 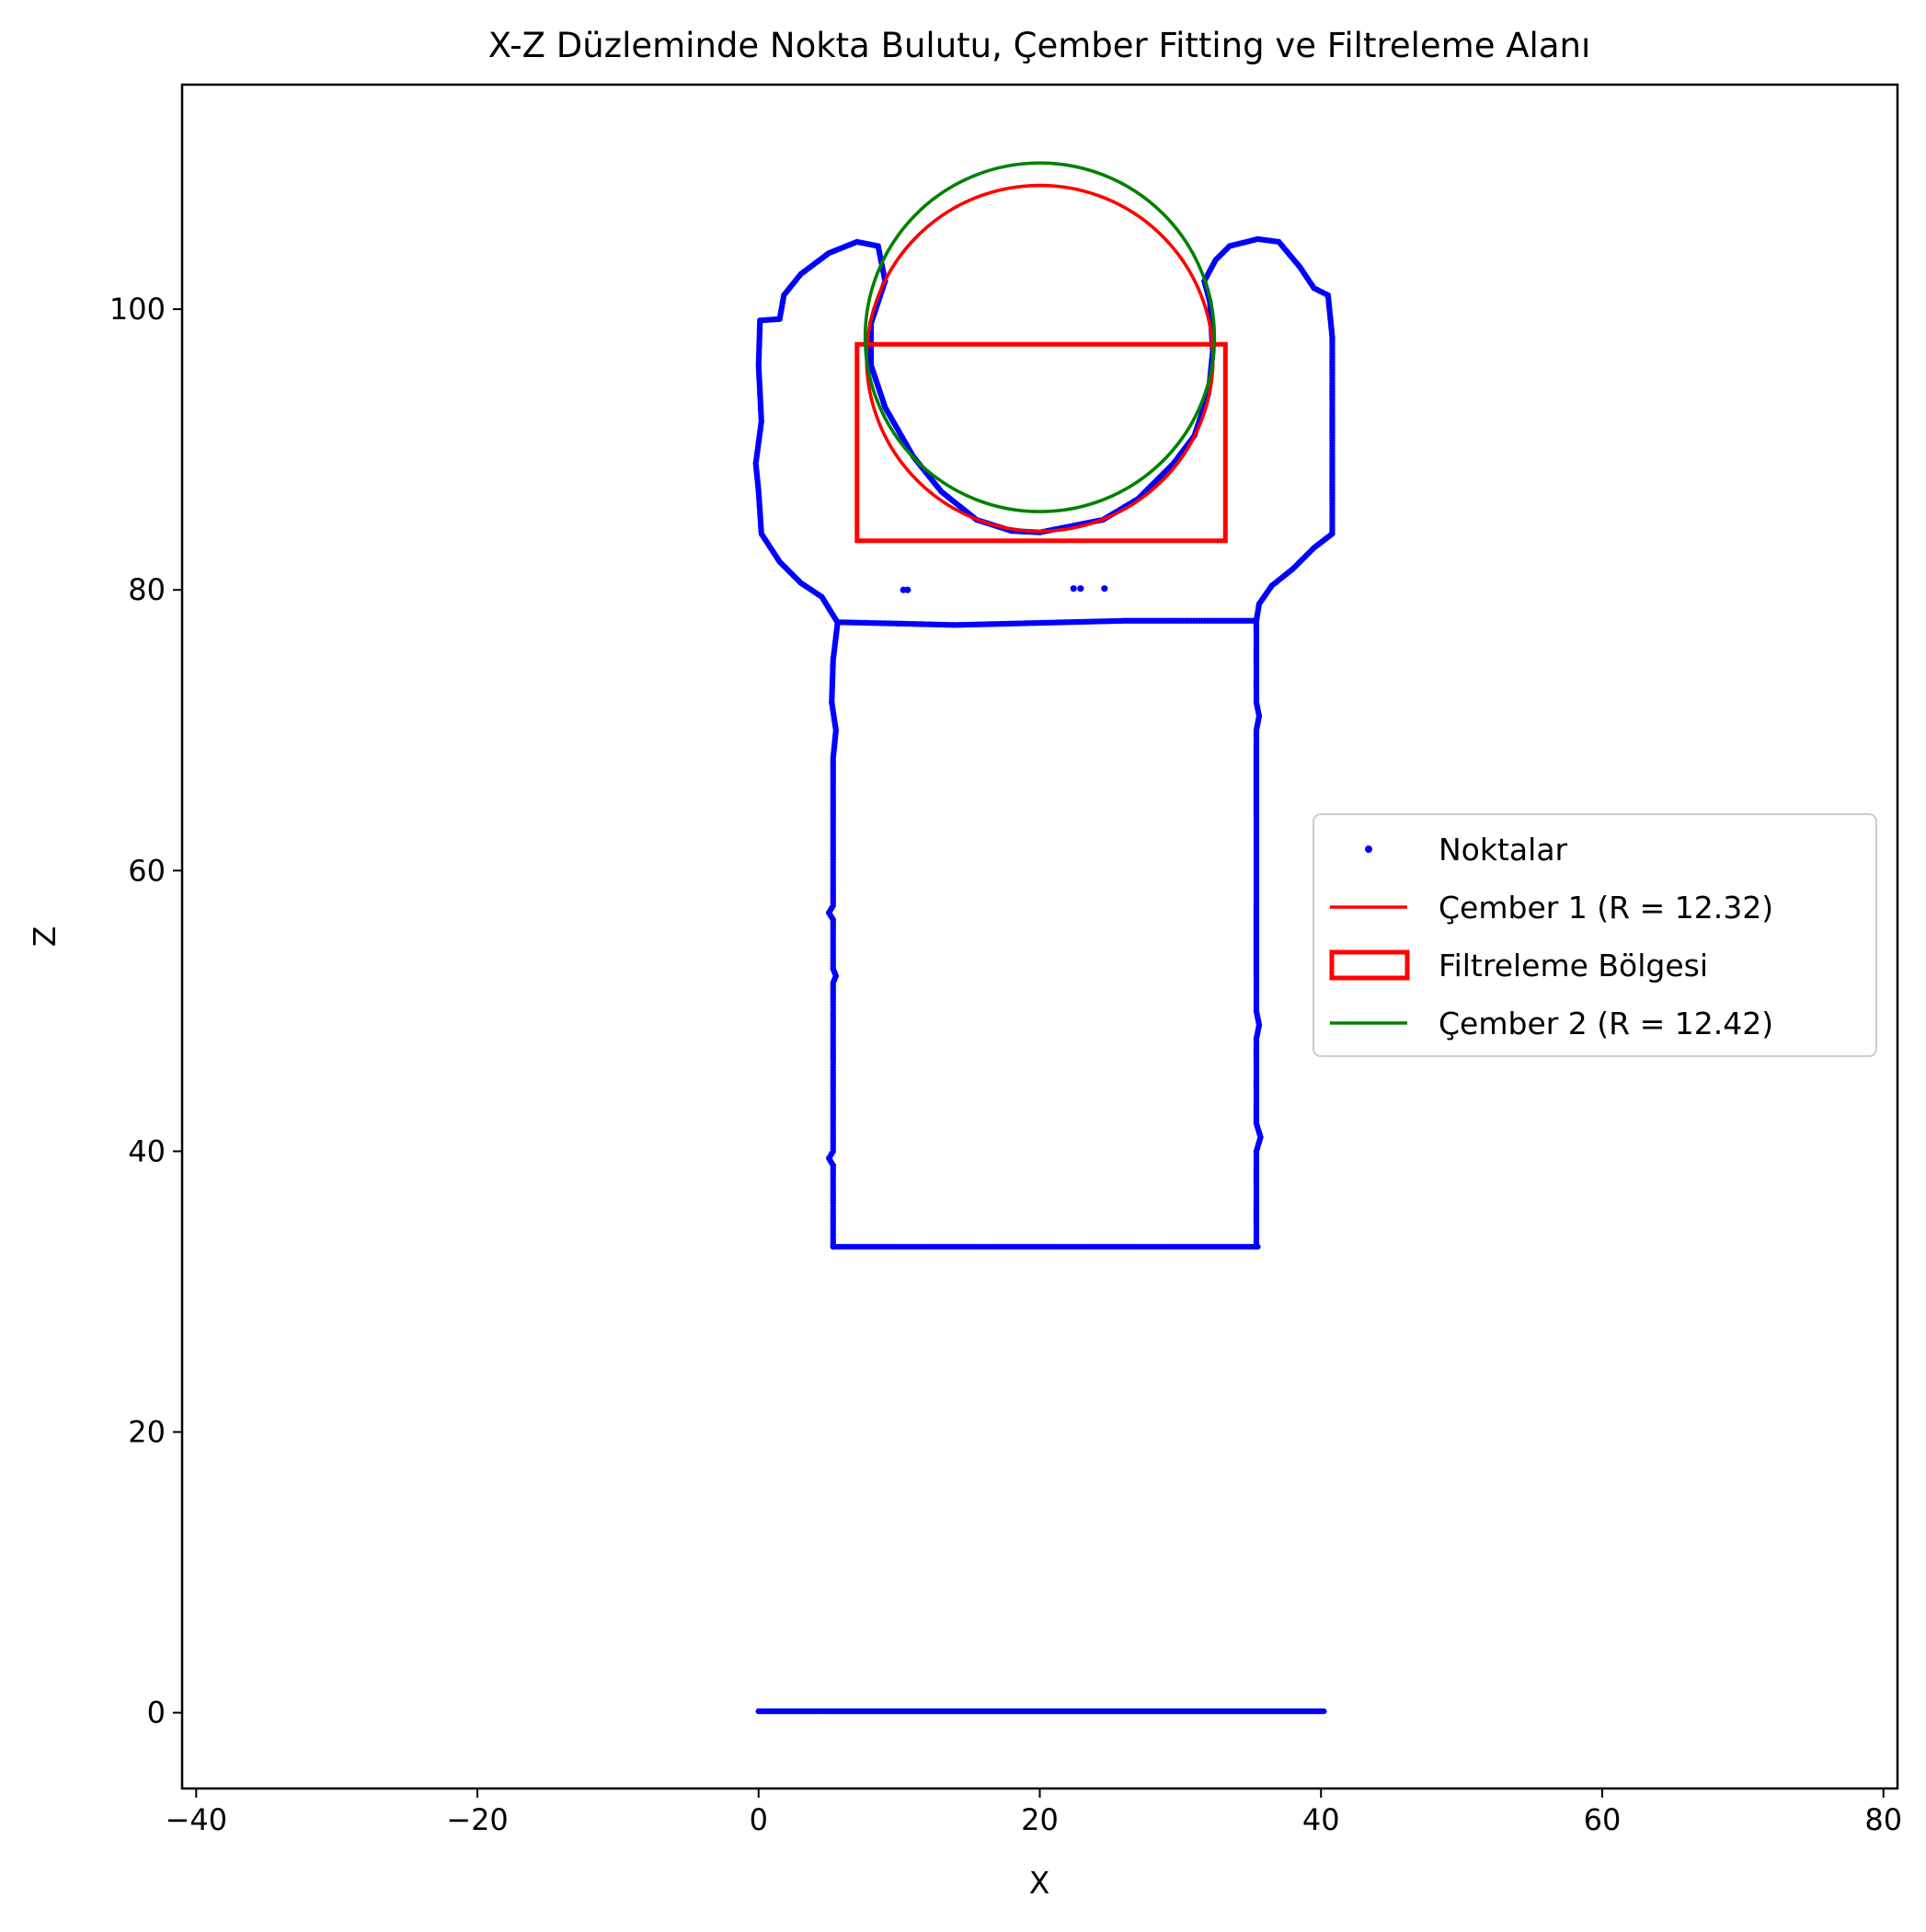 What do you see at coordinates (1369, 849) in the screenshot?
I see `legend-marker-points` at bounding box center [1369, 849].